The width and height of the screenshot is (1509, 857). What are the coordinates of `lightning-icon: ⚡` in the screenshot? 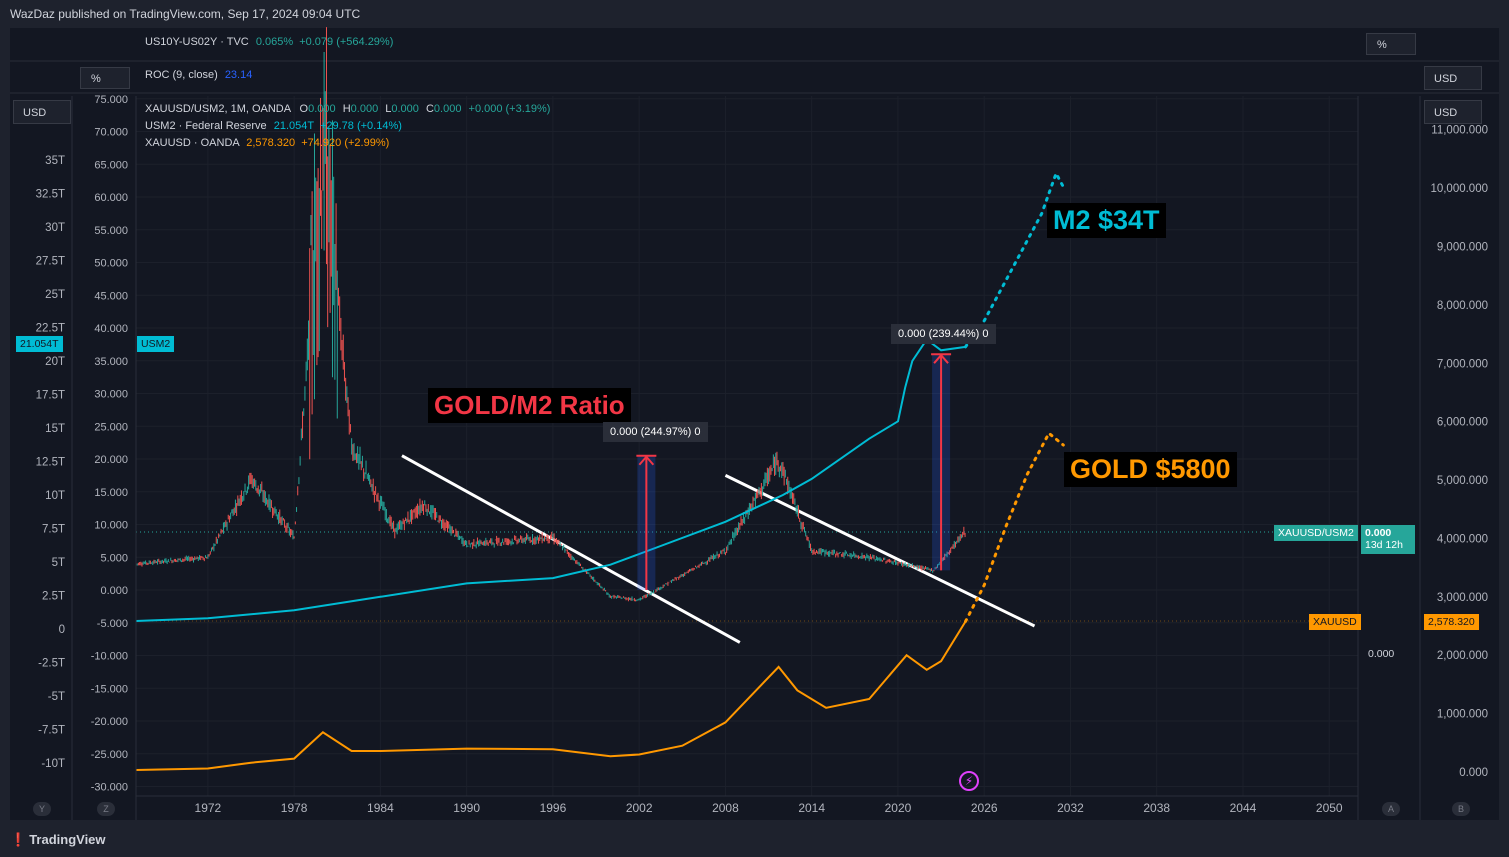 It's located at (969, 781).